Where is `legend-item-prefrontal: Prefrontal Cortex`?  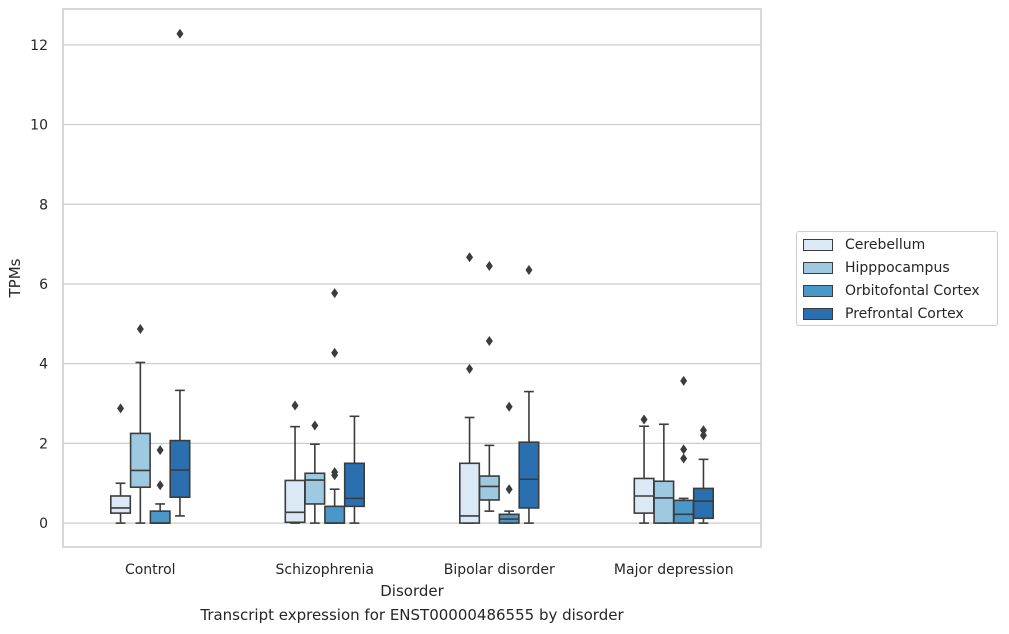
legend-item-prefrontal: Prefrontal Cortex is located at coordinates (883, 314).